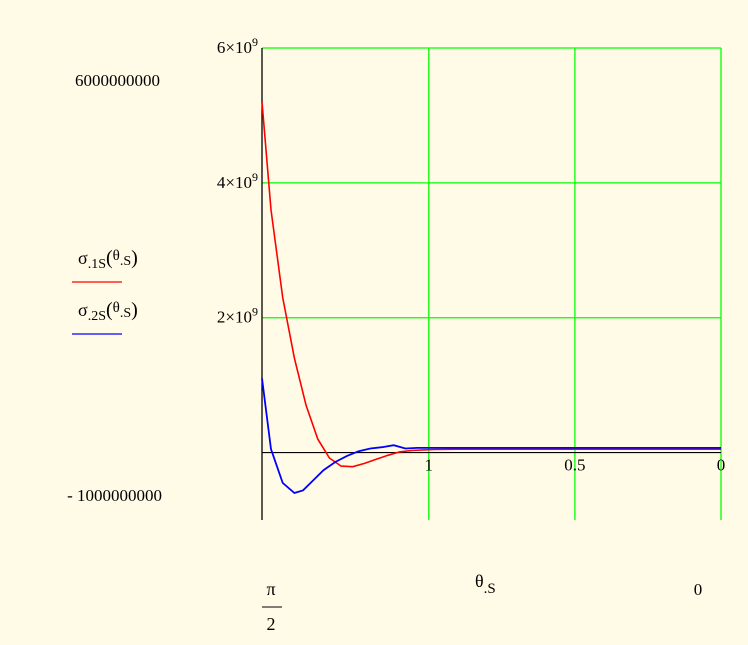 This screenshot has width=748, height=645. What do you see at coordinates (108, 259) in the screenshot?
I see `legend-label-1: σ.1S(θ.S)` at bounding box center [108, 259].